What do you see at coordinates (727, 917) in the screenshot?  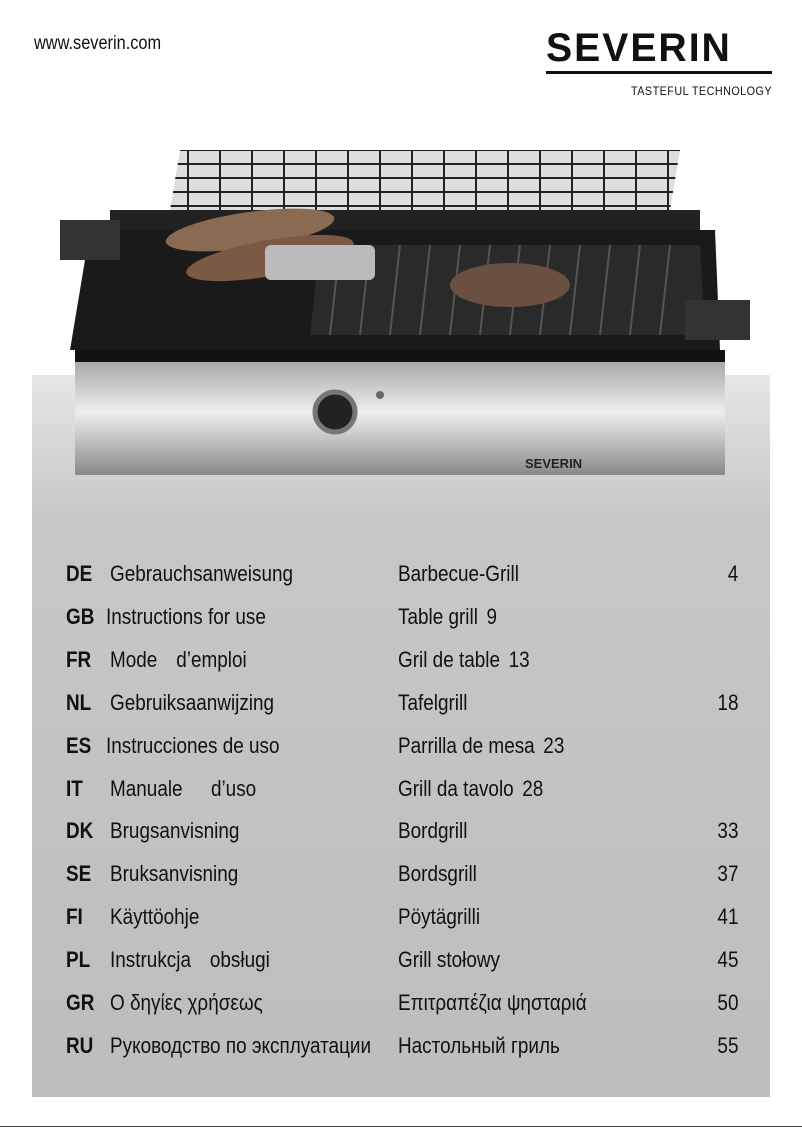 I see `page-number: 41` at bounding box center [727, 917].